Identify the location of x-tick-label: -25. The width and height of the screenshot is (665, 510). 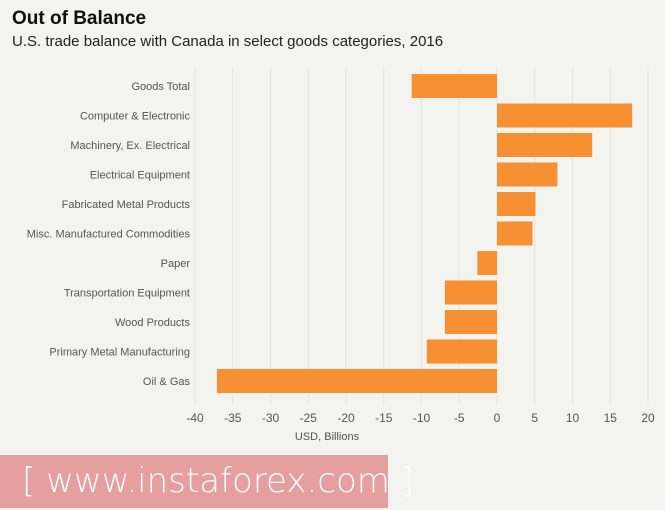
(309, 418).